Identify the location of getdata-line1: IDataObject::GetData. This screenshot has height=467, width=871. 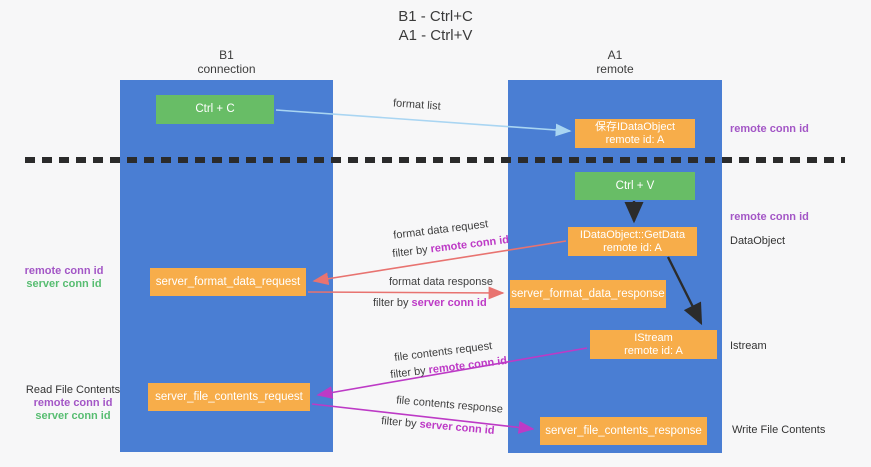
(632, 234).